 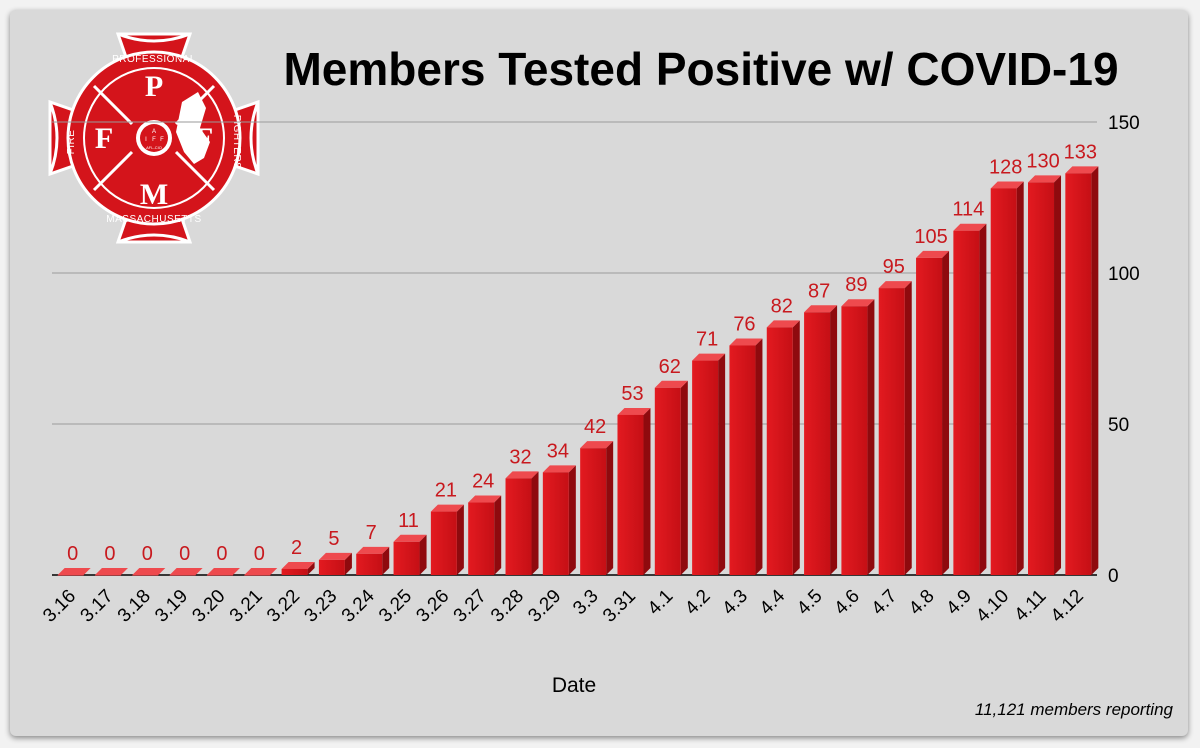 What do you see at coordinates (1031, 606) in the screenshot?
I see `x-tick-label: 4.11` at bounding box center [1031, 606].